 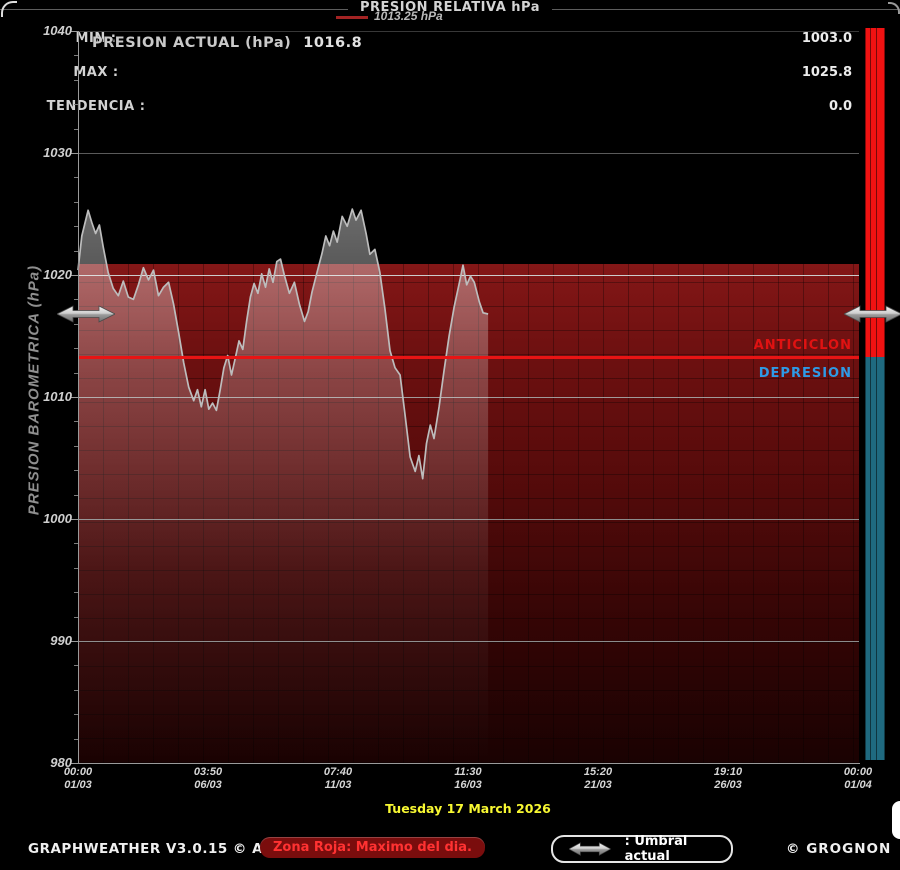 I want to click on x-tick-label: 15:20 21/03, so click(x=598, y=778).